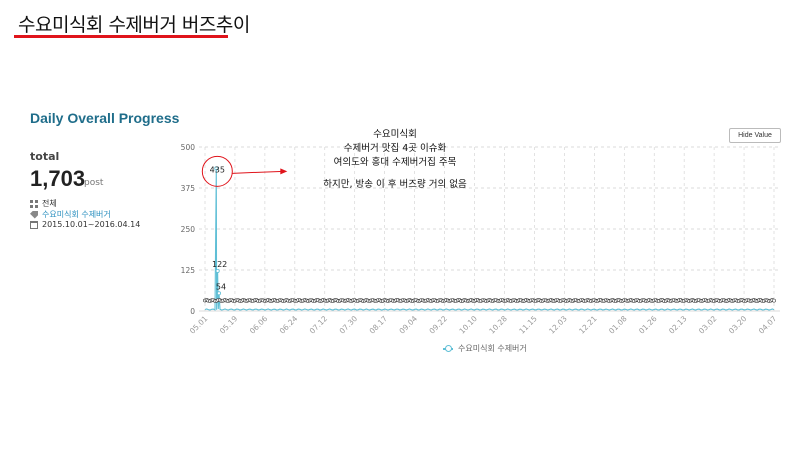 The image size is (810, 458). I want to click on x-tick-label: 07.30, so click(349, 325).